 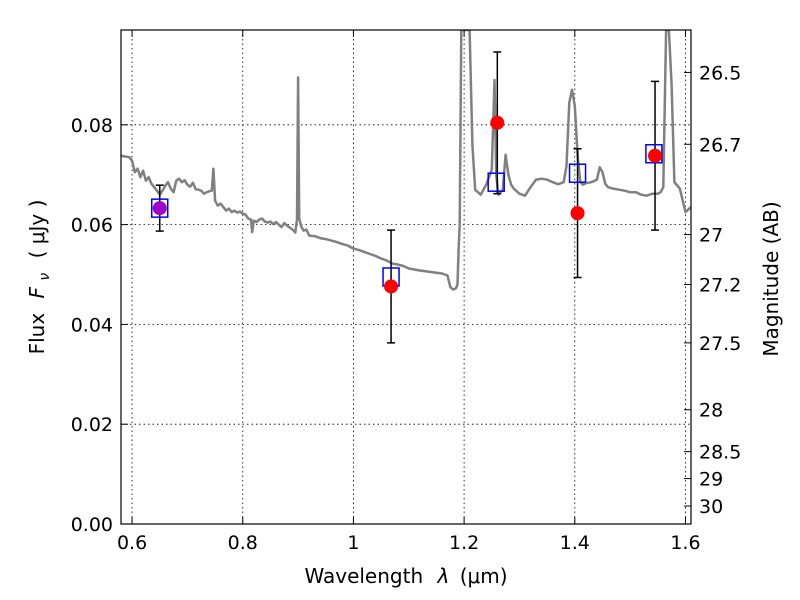 I want to click on x-tick-label: 0.6, so click(x=132, y=543).